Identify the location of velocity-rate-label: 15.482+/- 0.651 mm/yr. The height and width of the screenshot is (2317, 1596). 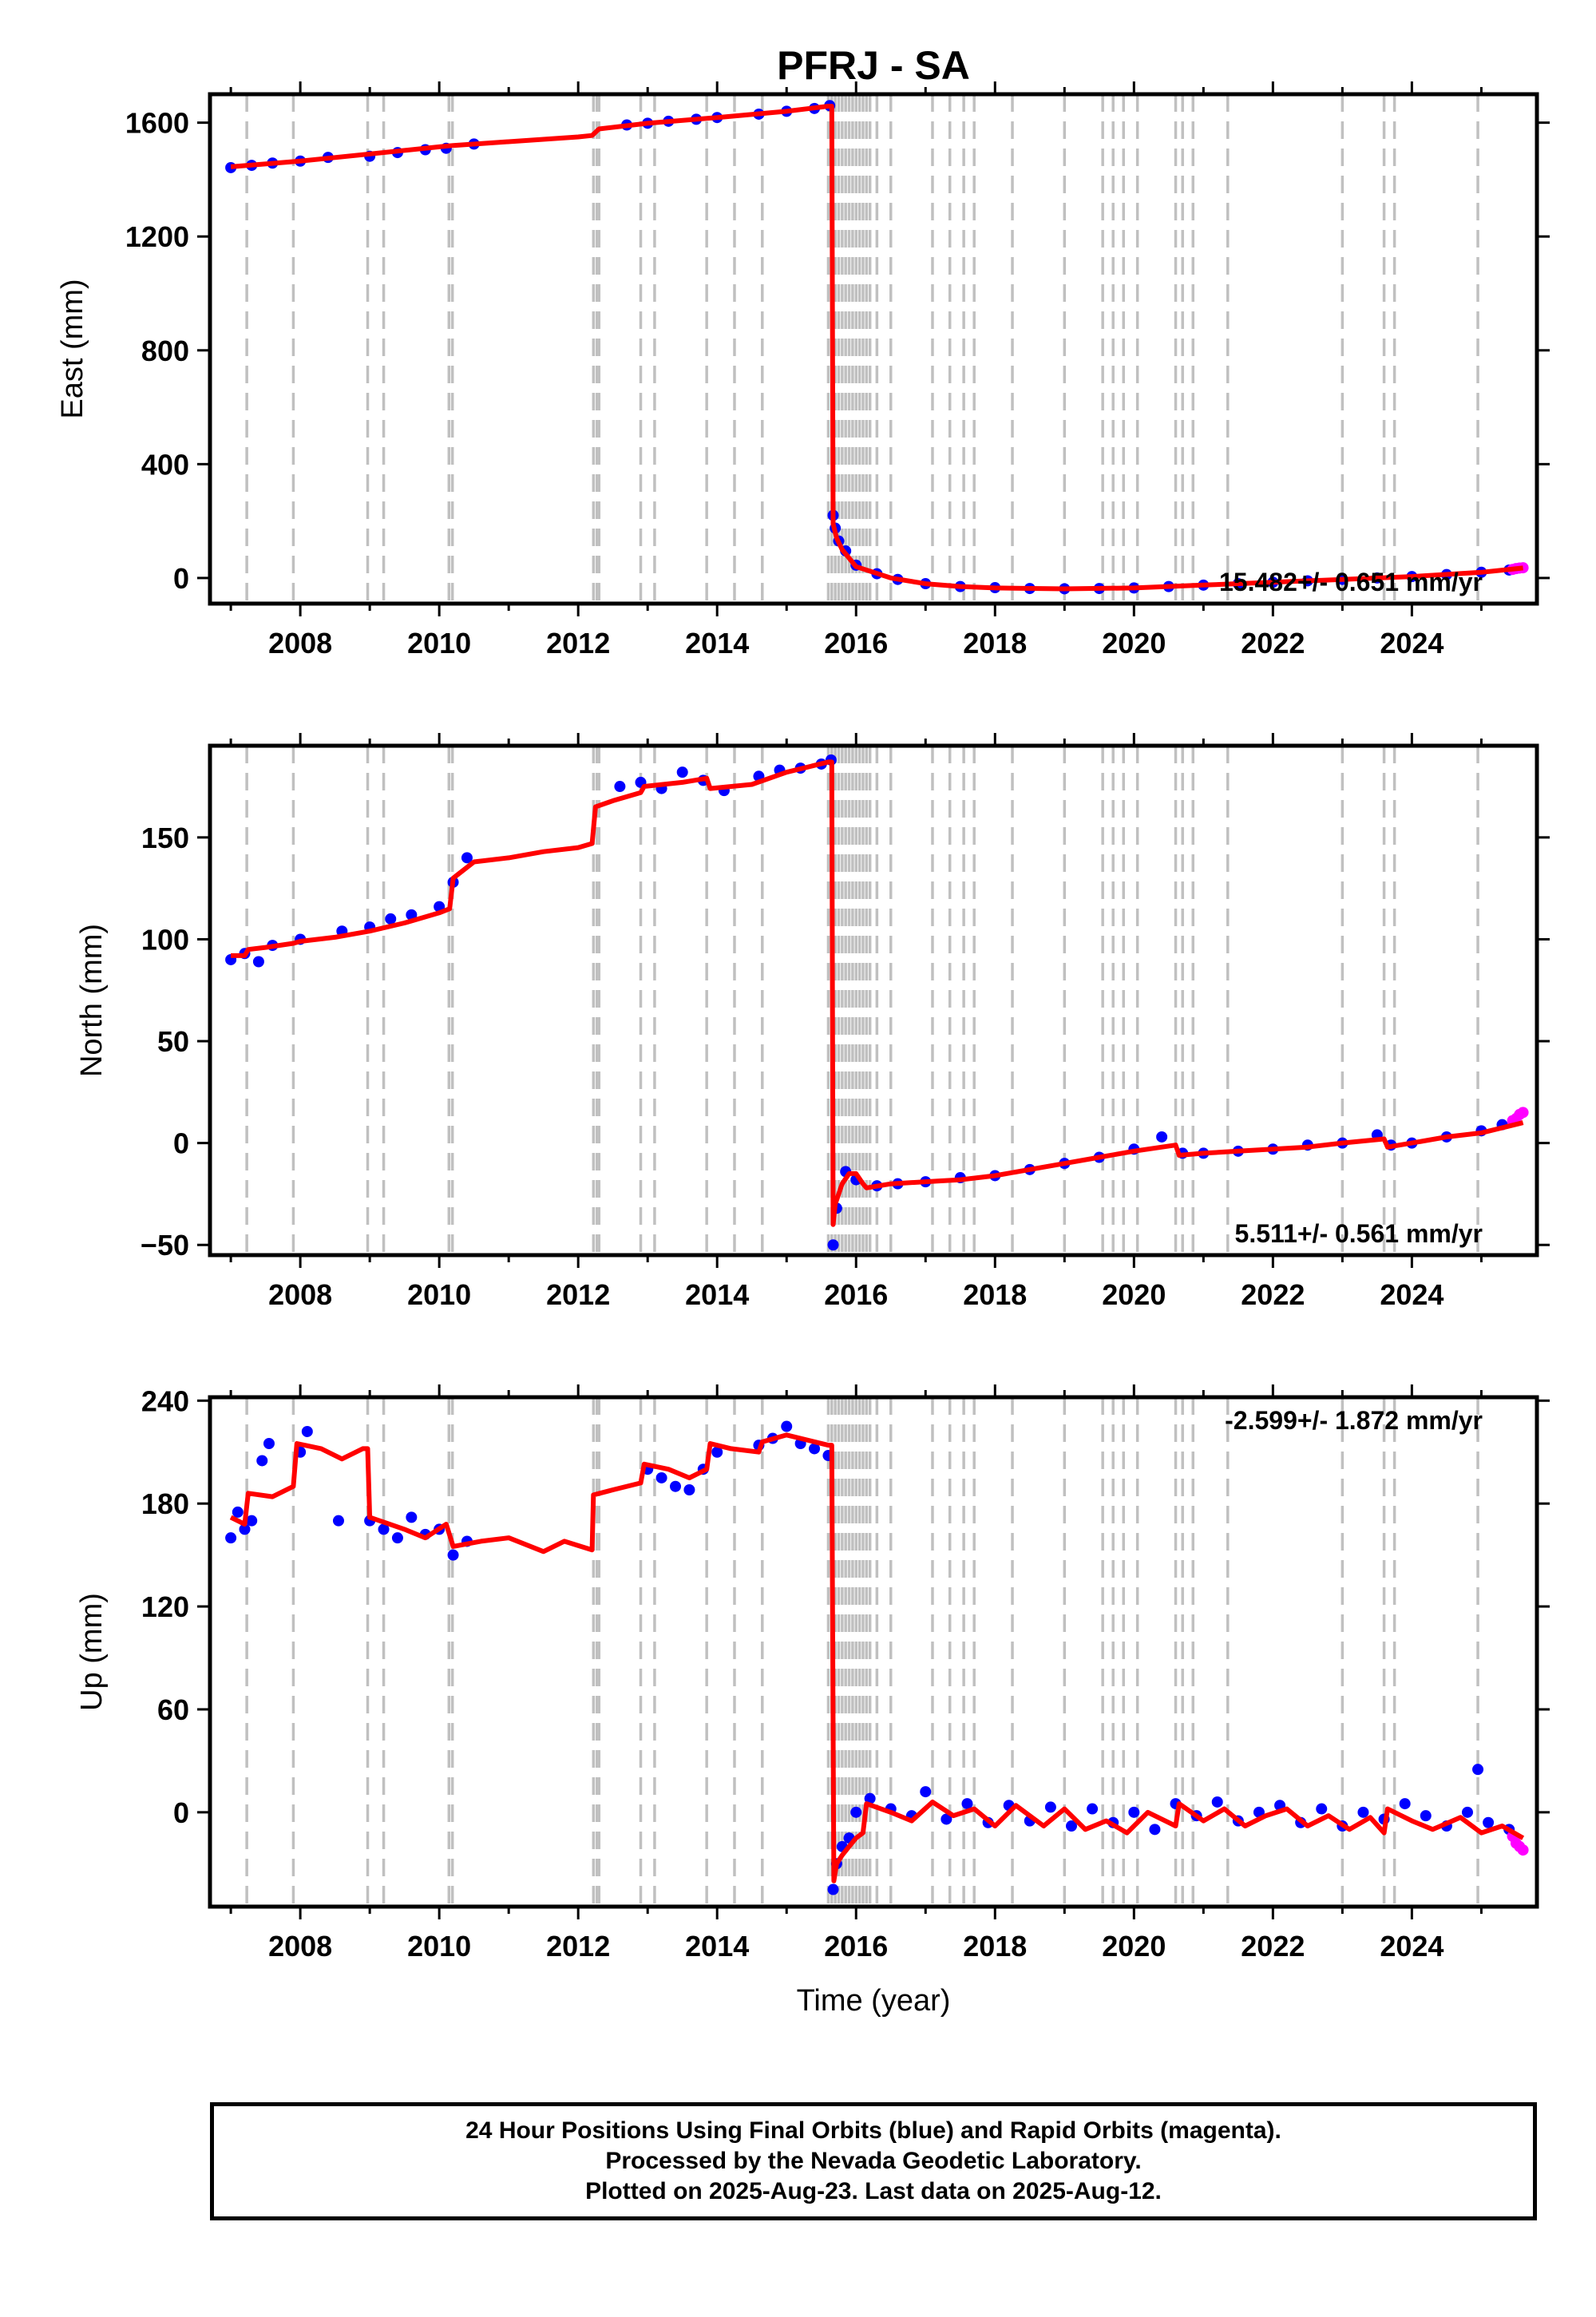
(1351, 582).